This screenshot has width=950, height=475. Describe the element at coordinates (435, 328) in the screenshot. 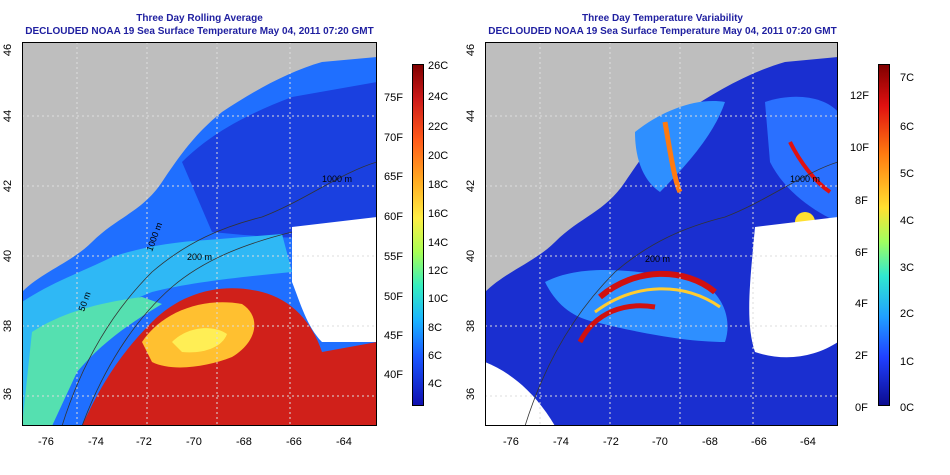

I see `left-cbar-c-10: 8C` at that location.